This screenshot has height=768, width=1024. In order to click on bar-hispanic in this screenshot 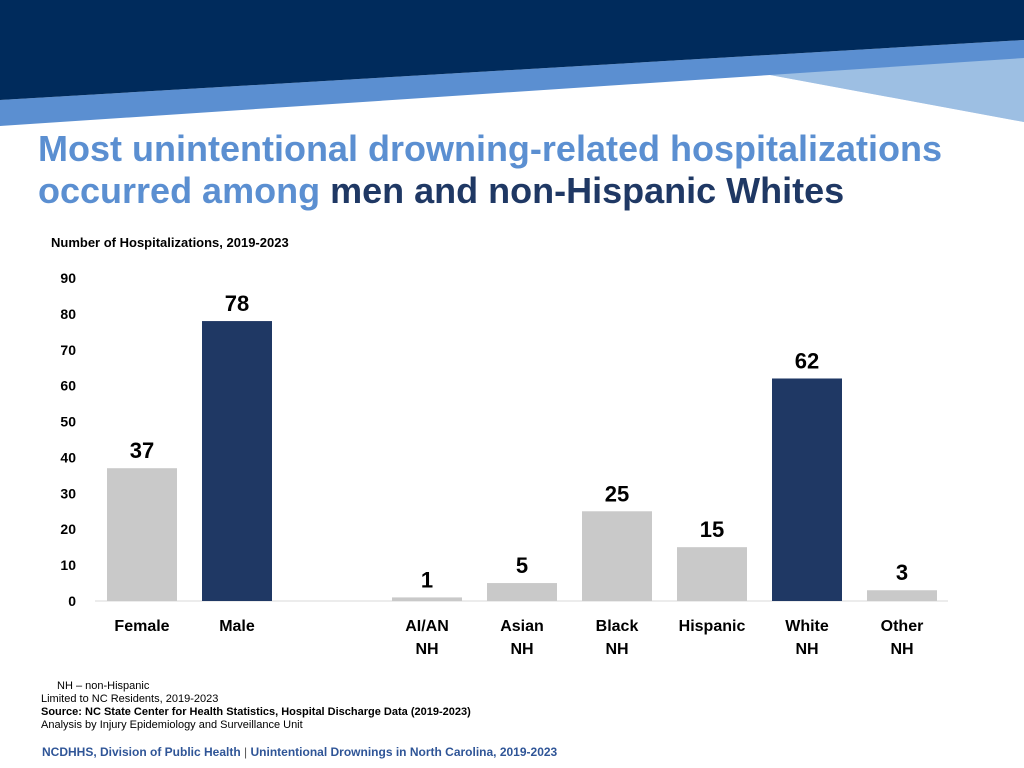, I will do `click(712, 574)`.